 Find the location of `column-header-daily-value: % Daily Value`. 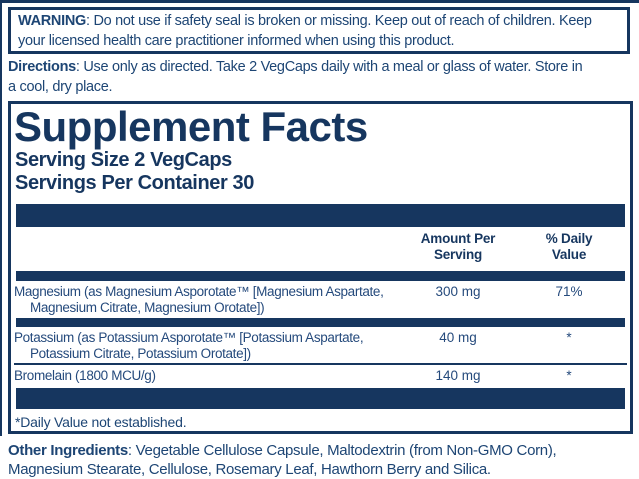

column-header-daily-value: % Daily Value is located at coordinates (569, 248).